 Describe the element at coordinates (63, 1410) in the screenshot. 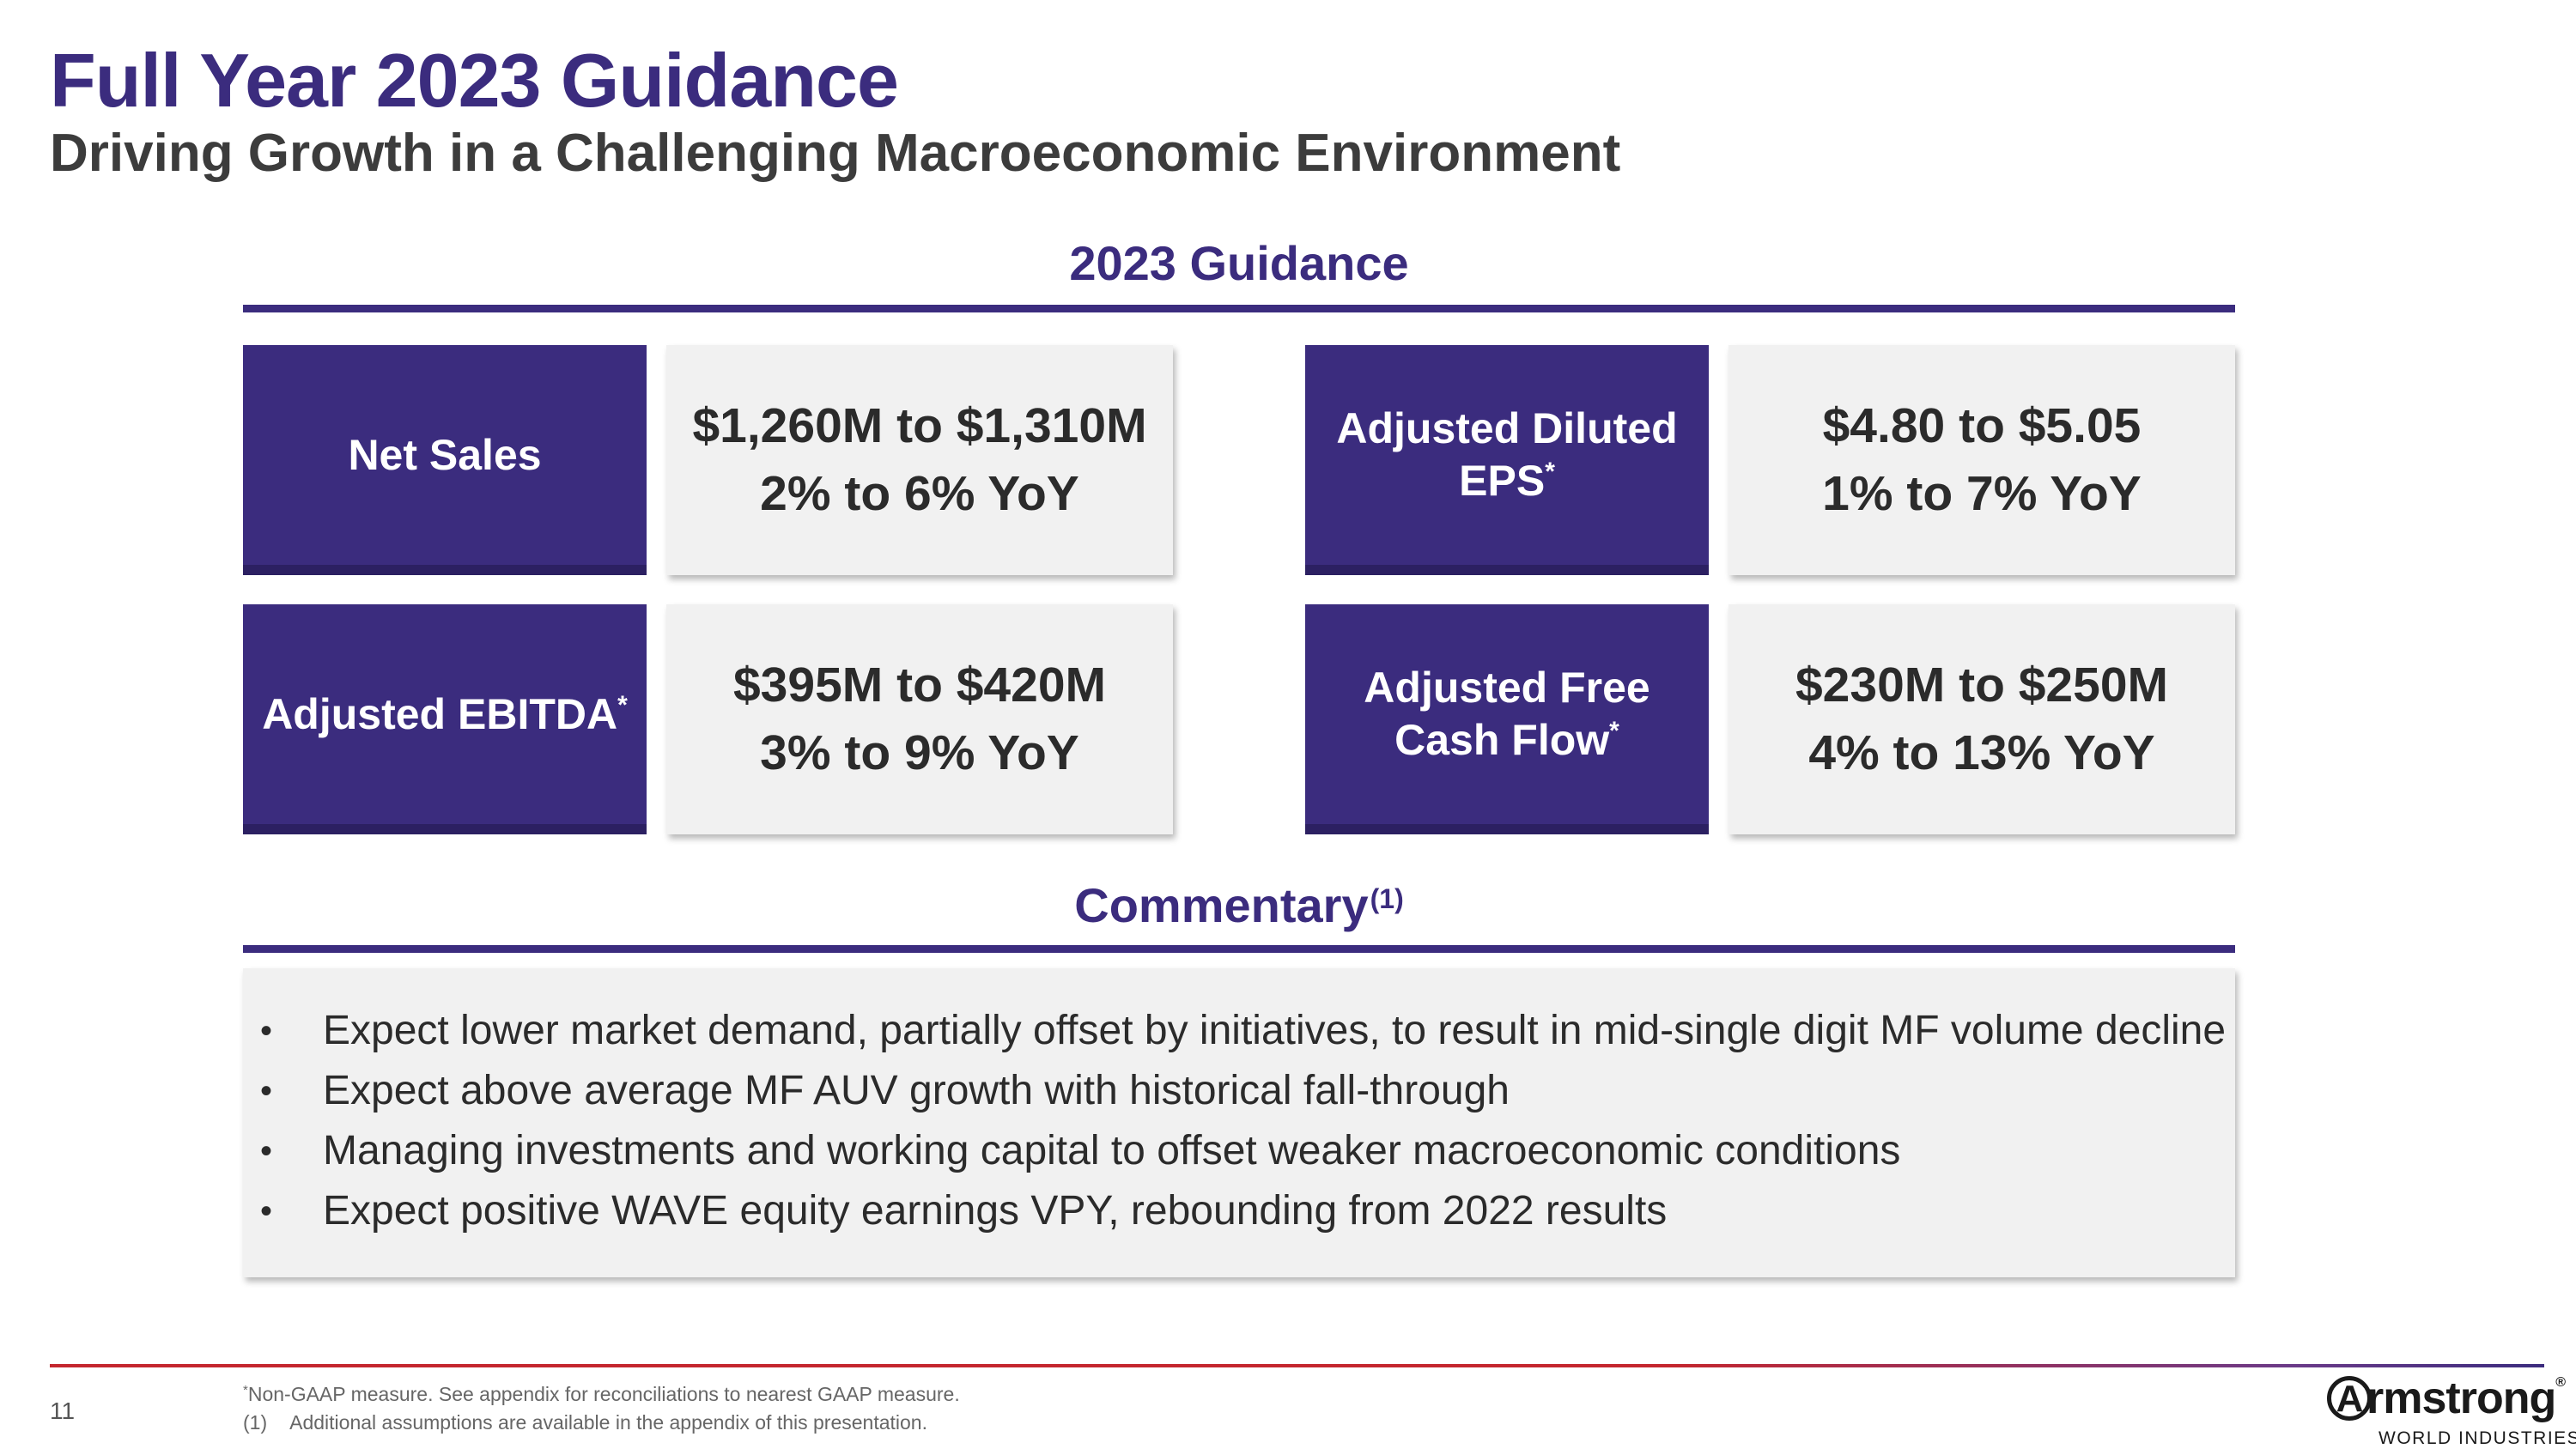

I see `page-number: 11` at that location.